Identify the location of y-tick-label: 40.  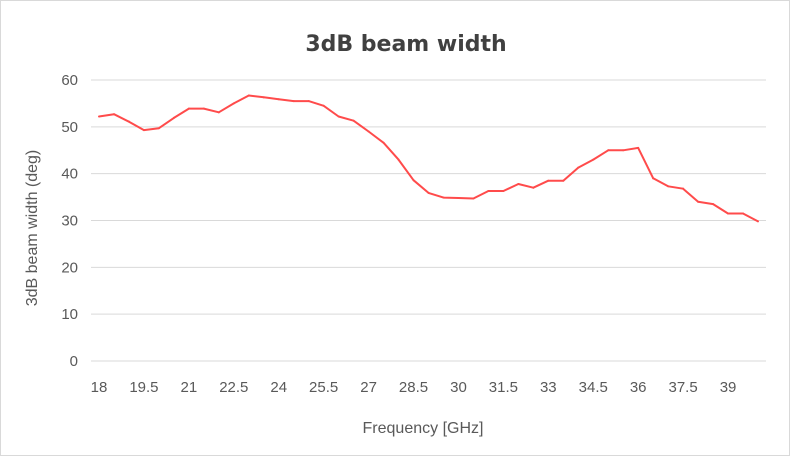
(69, 174).